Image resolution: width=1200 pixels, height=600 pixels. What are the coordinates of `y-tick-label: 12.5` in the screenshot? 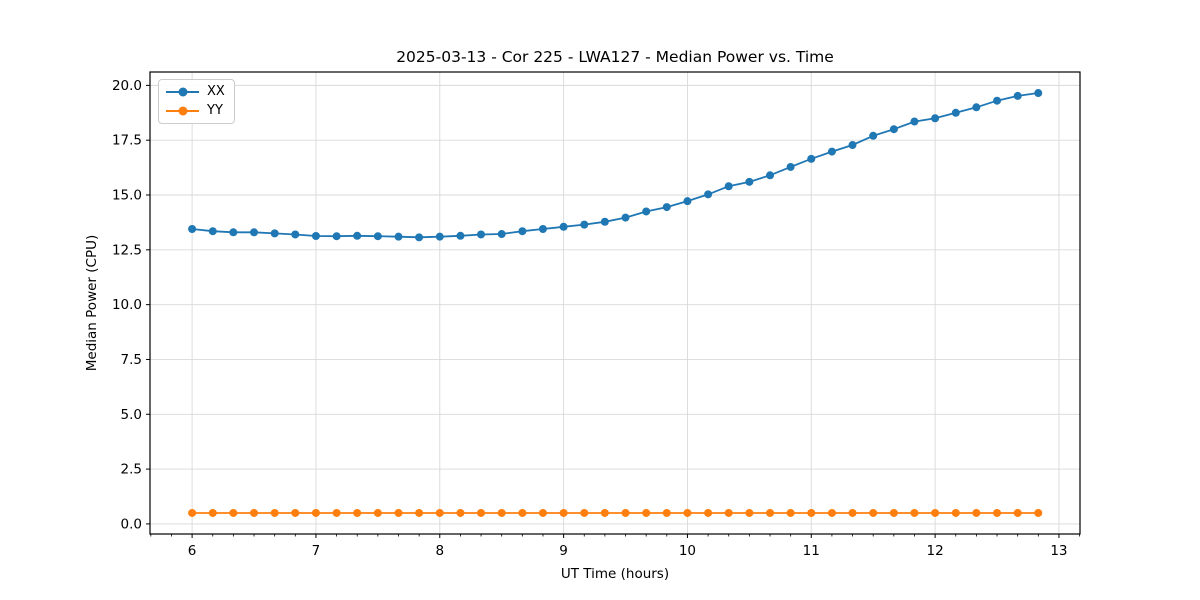 It's located at (127, 250).